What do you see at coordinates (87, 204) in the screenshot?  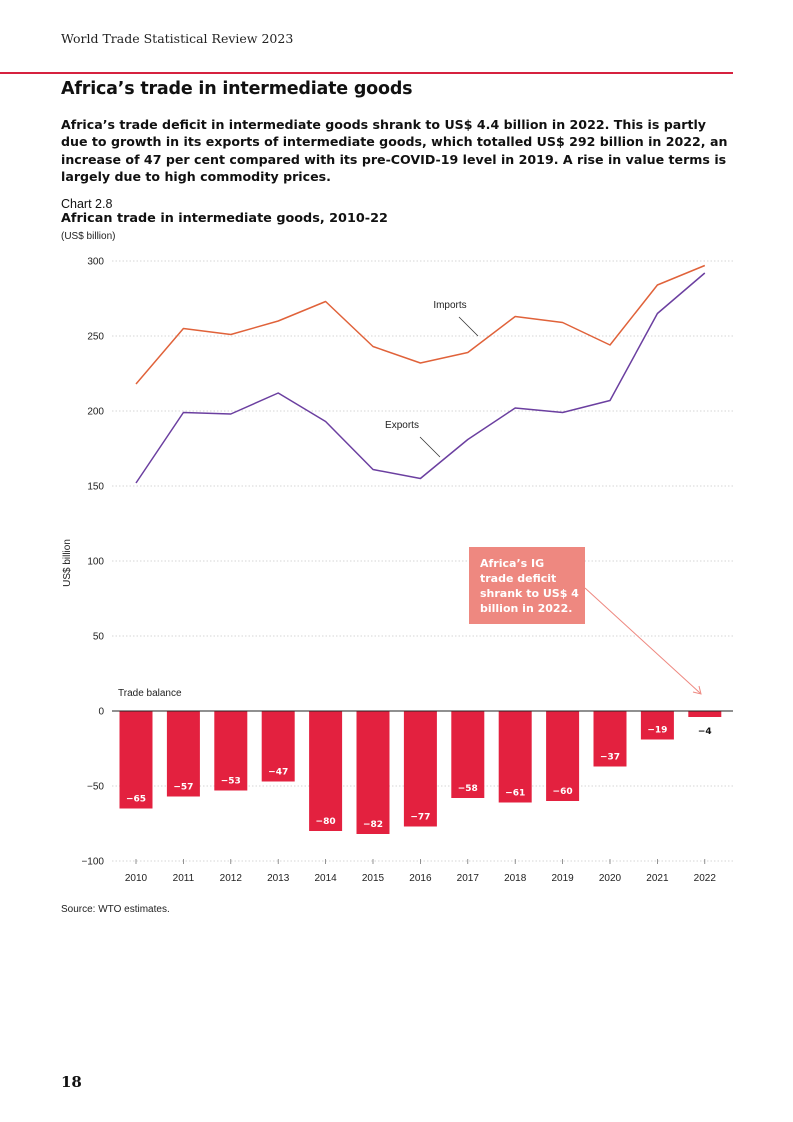 I see `chart-label: Chart 2.8` at bounding box center [87, 204].